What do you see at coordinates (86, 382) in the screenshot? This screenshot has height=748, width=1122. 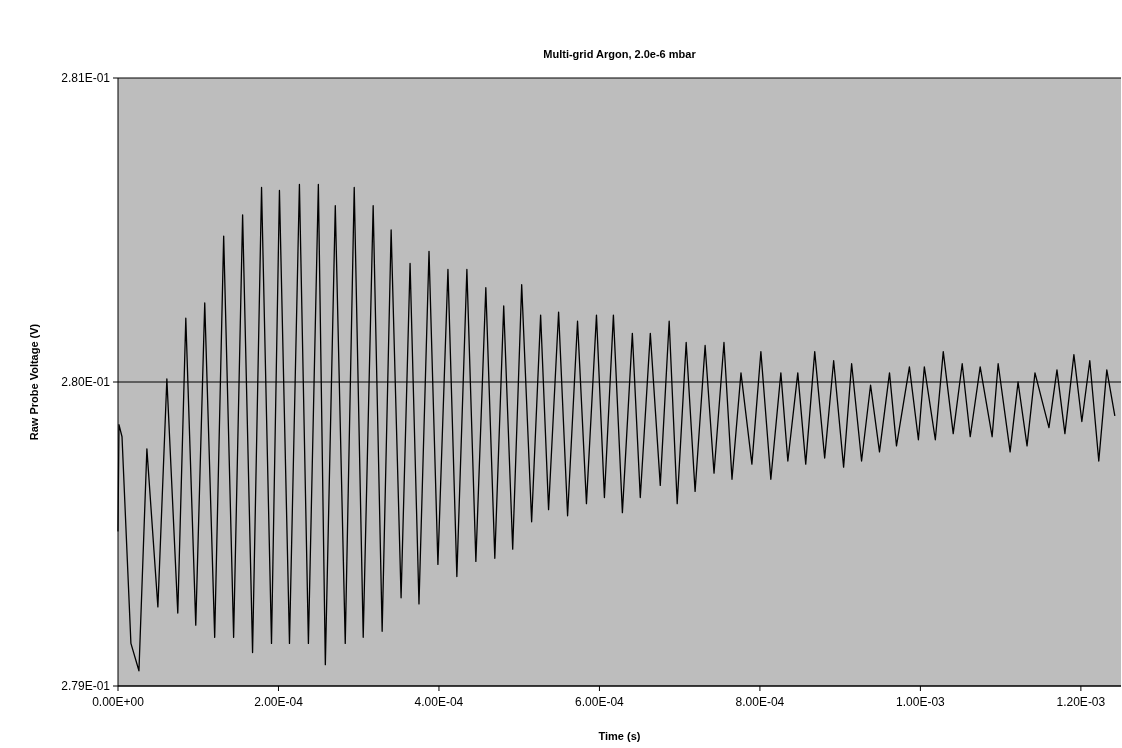 I see `y-tick-label: 2.80E-01` at bounding box center [86, 382].